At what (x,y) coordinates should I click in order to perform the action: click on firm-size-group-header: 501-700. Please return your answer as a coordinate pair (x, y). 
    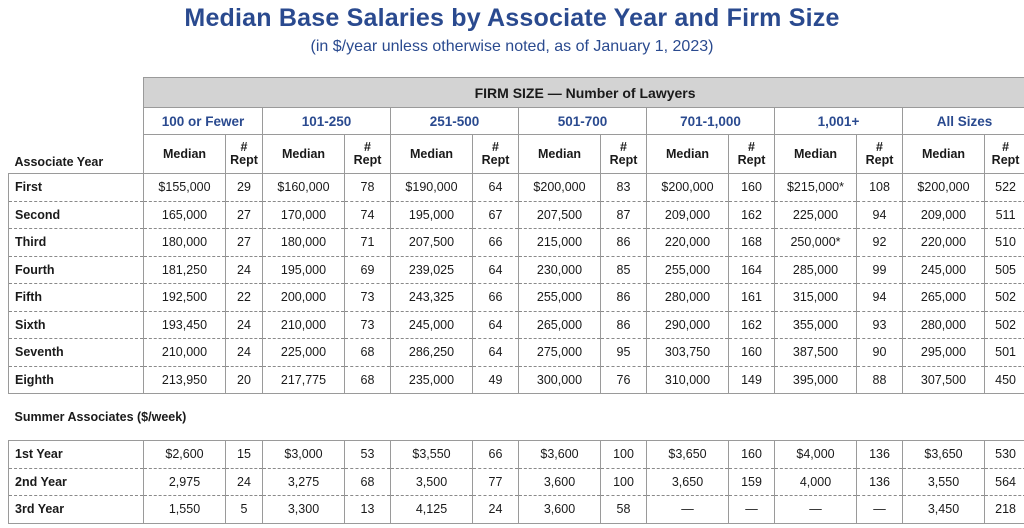
    Looking at the image, I should click on (582, 121).